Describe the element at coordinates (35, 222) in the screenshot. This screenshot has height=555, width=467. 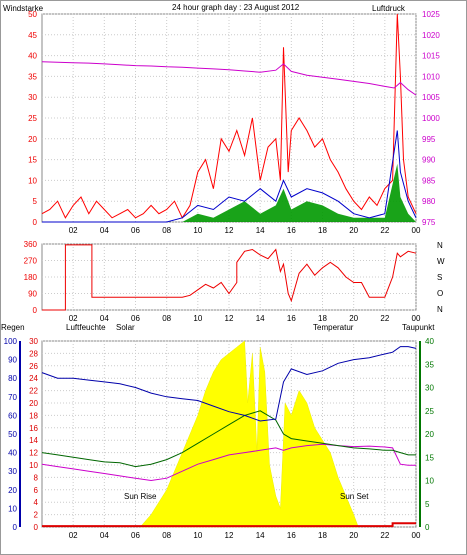
I see `wind-y-tick-label: 0` at that location.